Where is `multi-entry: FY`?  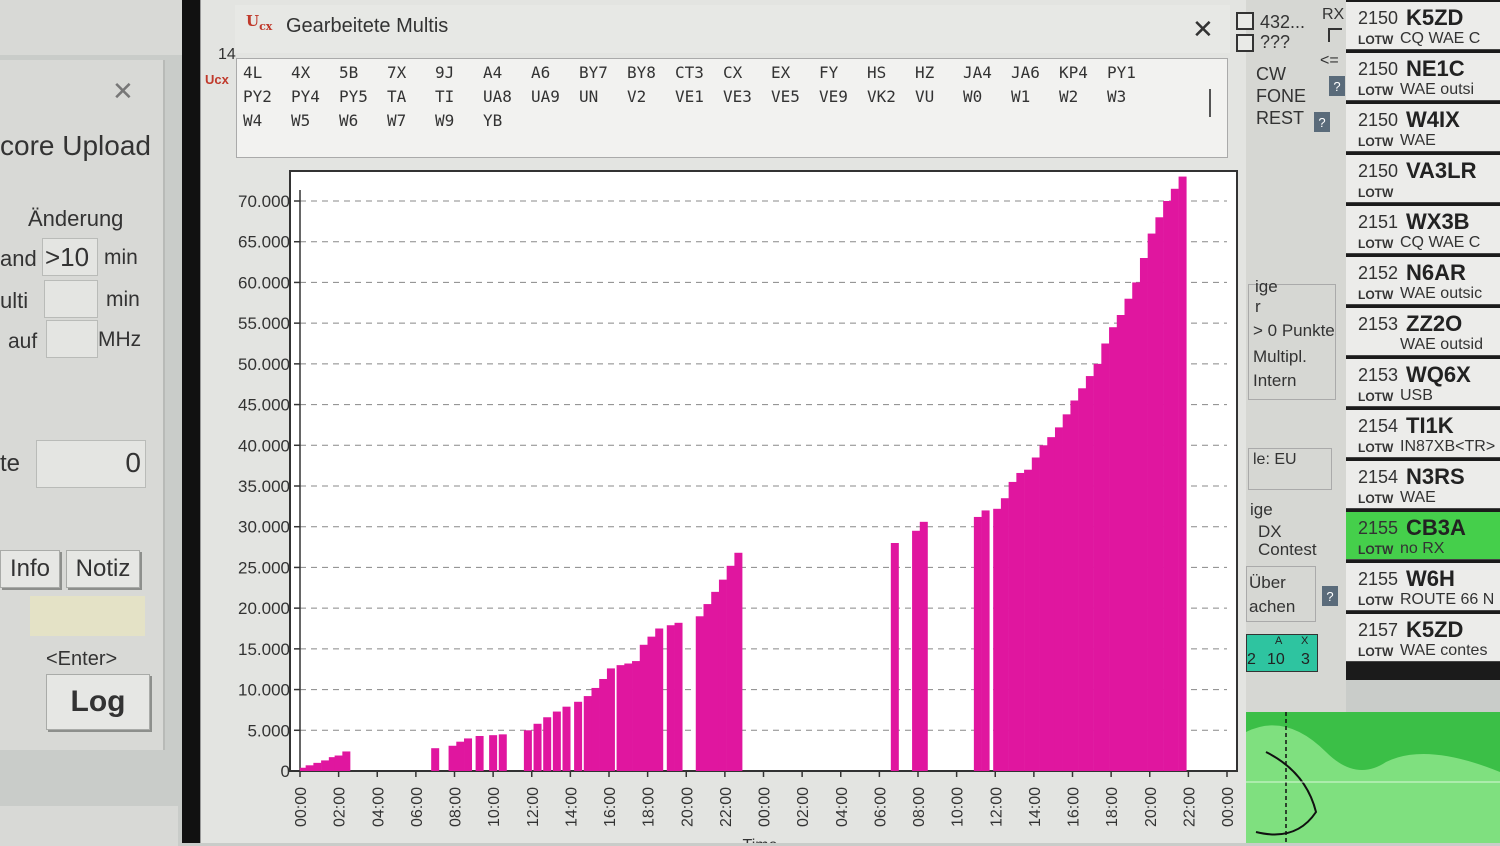
multi-entry: FY is located at coordinates (829, 72).